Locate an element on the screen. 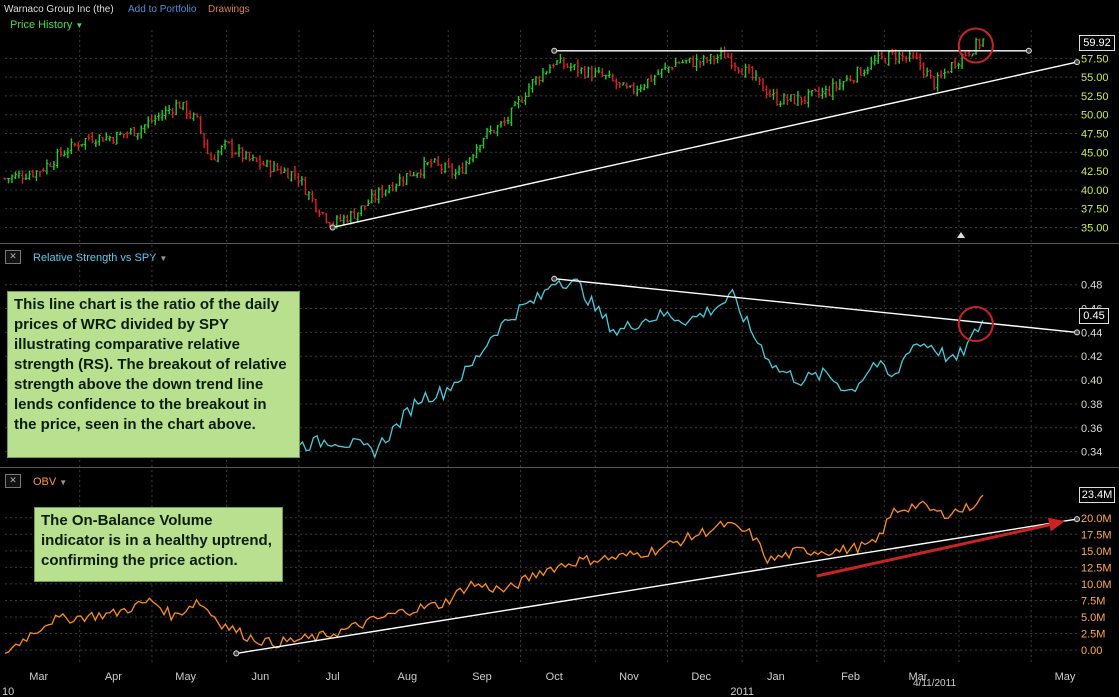 The width and height of the screenshot is (1119, 697). drawings-link: Drawings is located at coordinates (229, 9).